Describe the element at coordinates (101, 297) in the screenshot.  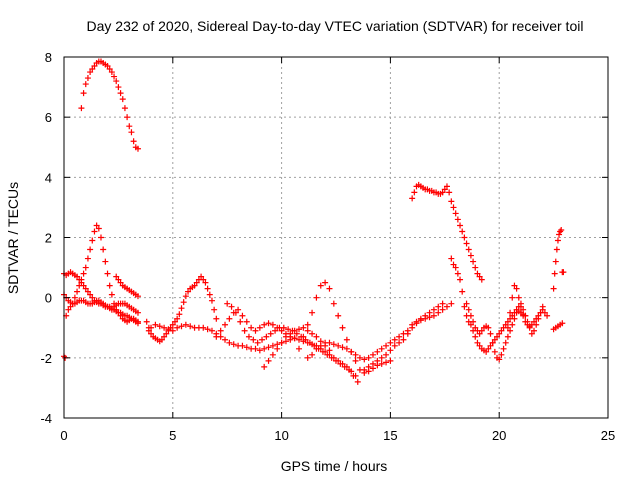
I see `series-arc-early` at that location.